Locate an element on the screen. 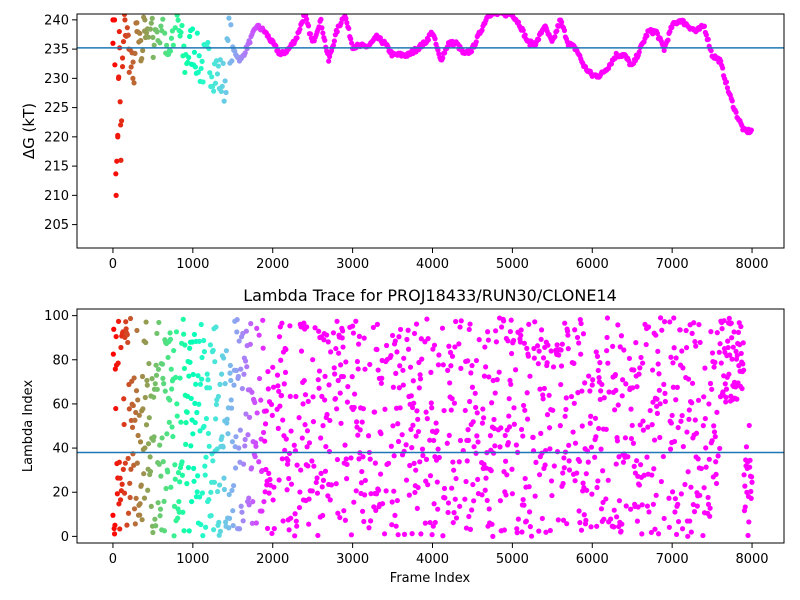 This screenshot has height=600, width=800. x-tick-label: 2000 is located at coordinates (272, 559).